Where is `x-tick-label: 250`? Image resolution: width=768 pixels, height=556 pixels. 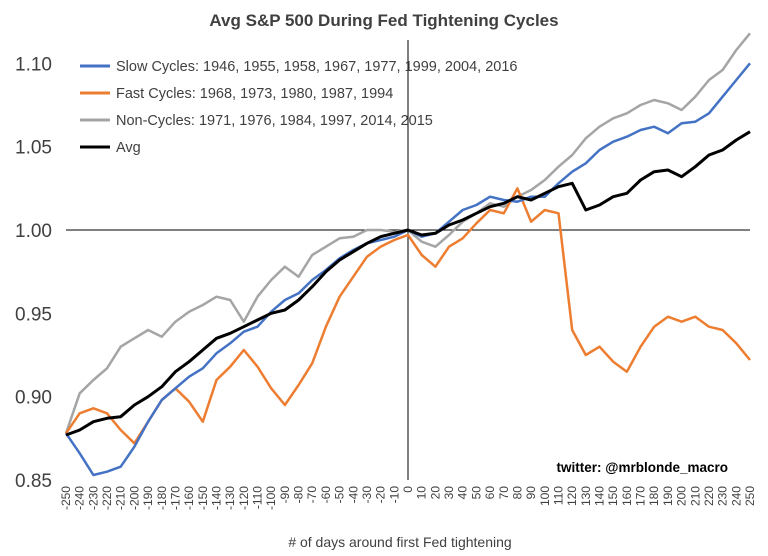
x-tick-label: 250 is located at coordinates (750, 496).